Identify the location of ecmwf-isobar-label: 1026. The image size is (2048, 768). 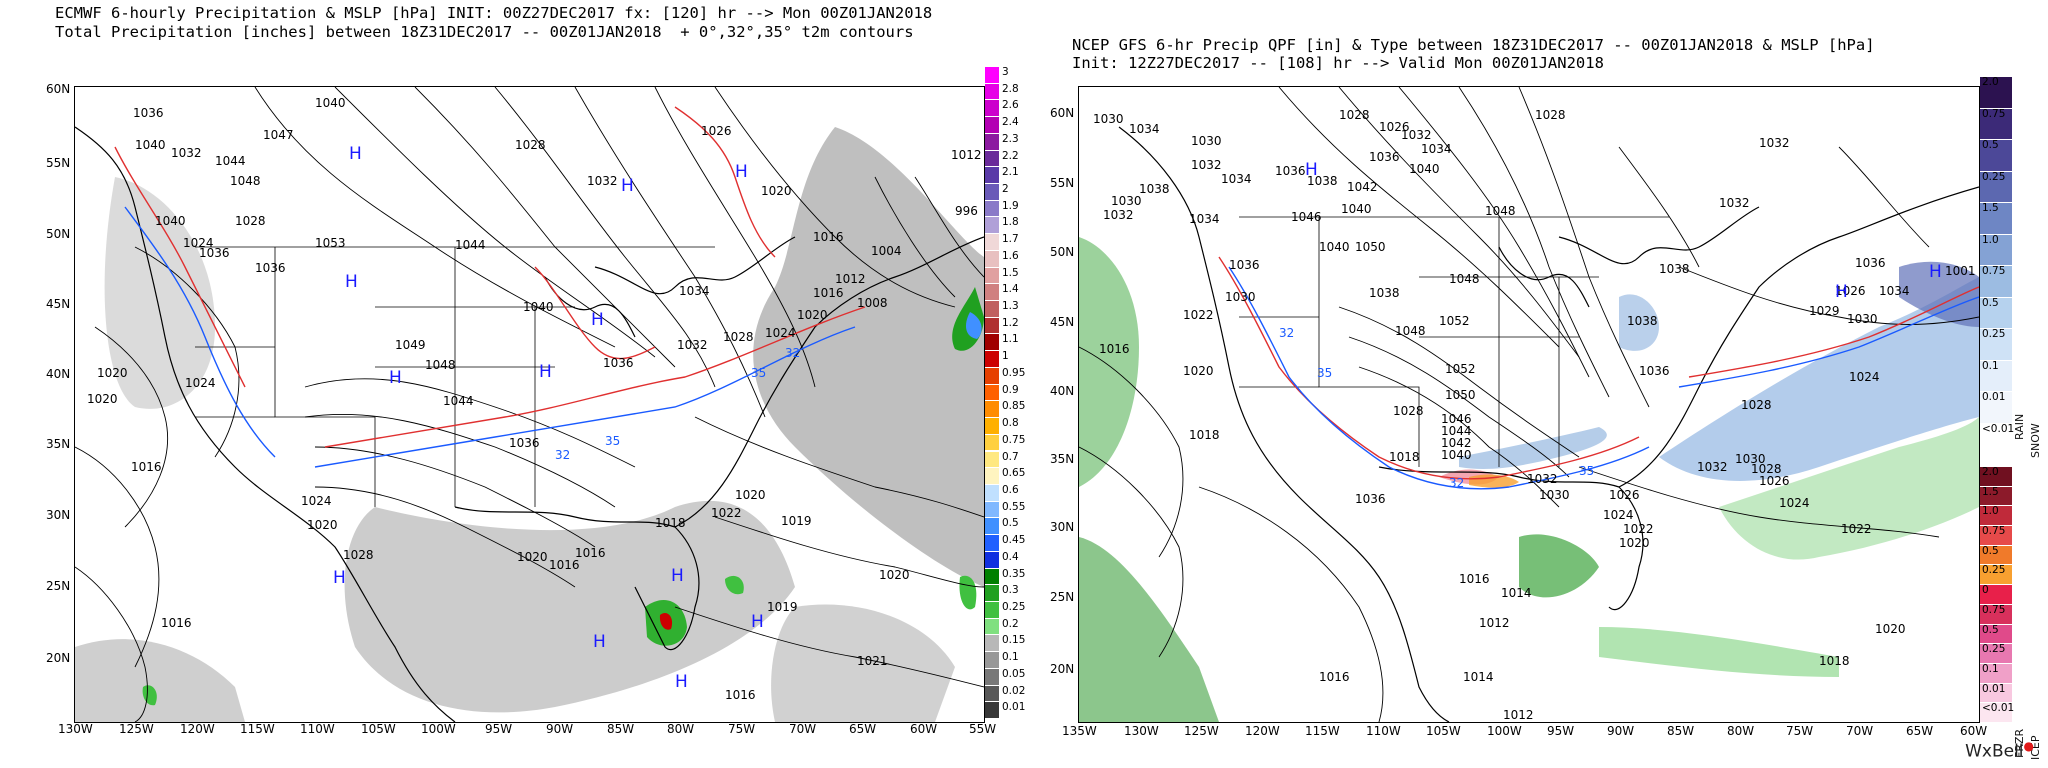
(716, 131).